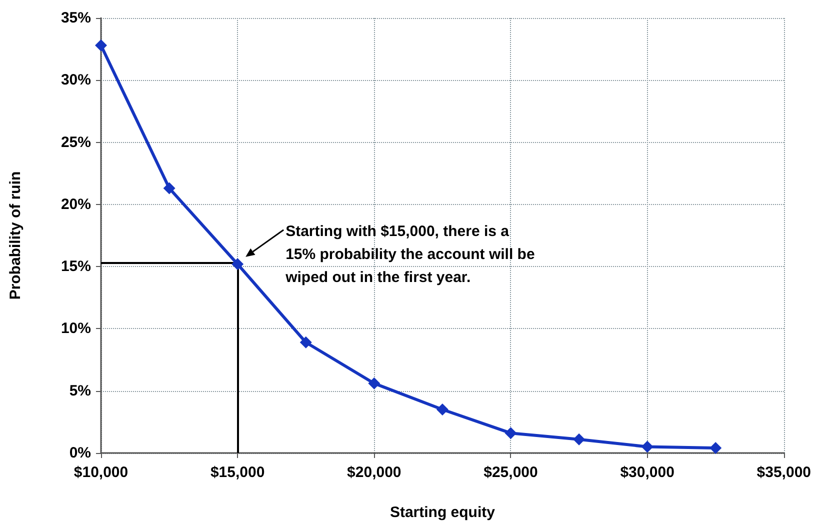 The height and width of the screenshot is (529, 814). I want to click on x-tick-label: $25,000, so click(511, 472).